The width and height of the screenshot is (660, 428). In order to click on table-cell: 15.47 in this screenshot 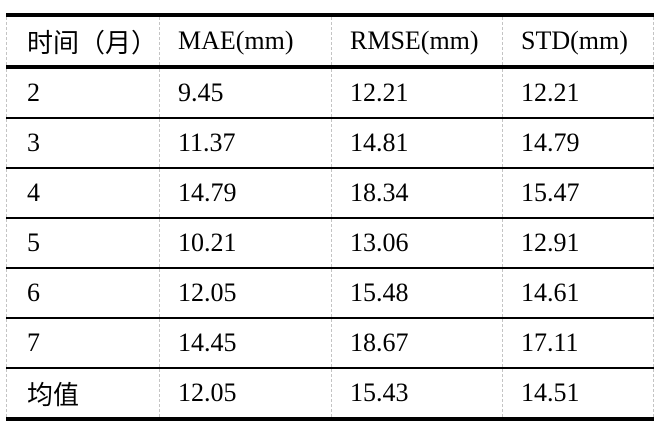, I will do `click(550, 192)`.